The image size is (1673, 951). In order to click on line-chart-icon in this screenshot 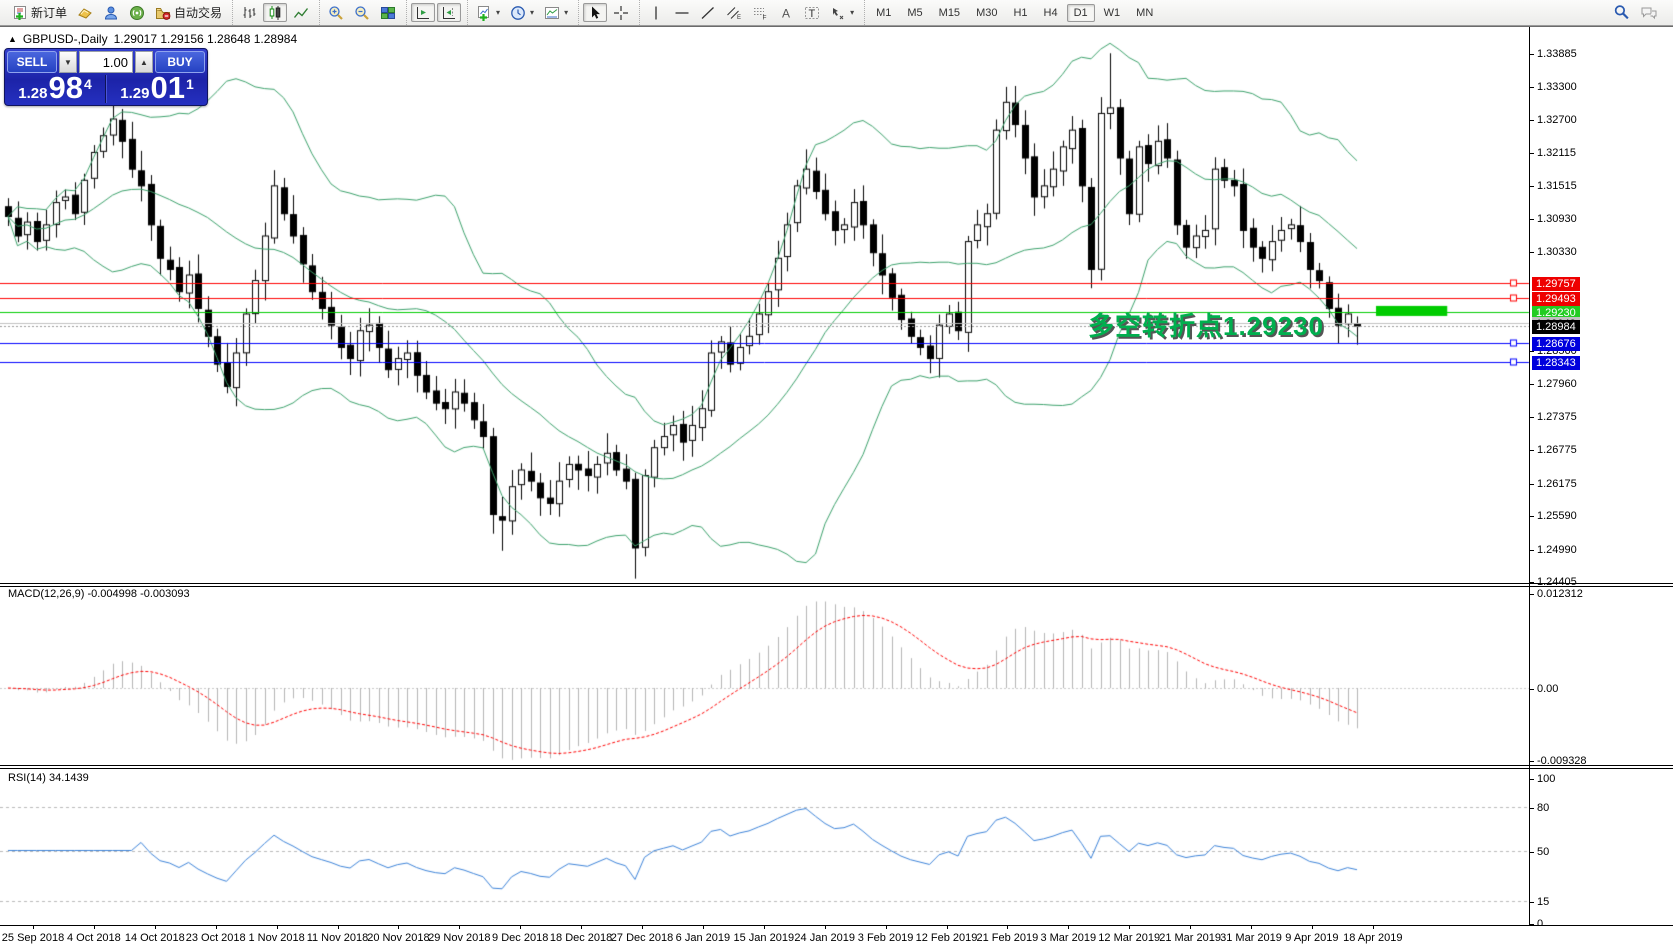, I will do `click(301, 12)`.